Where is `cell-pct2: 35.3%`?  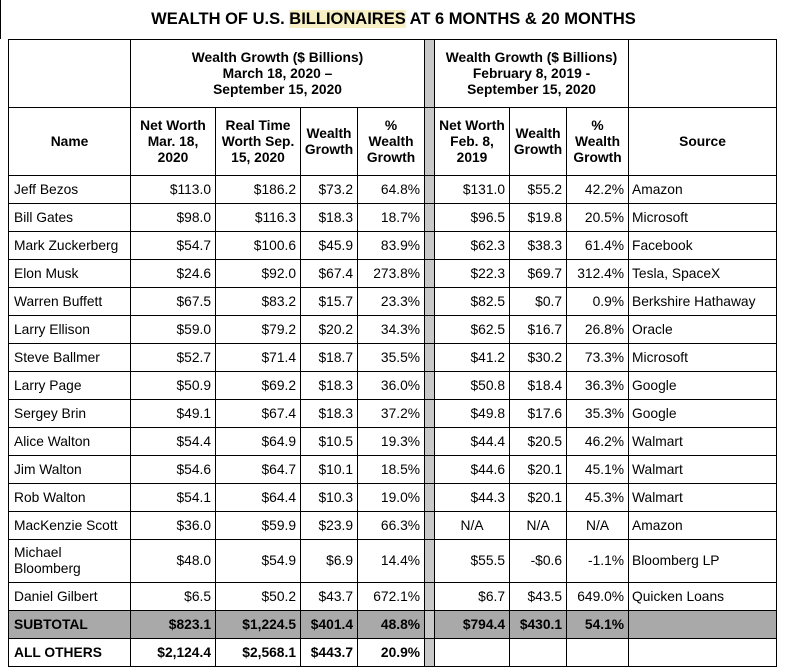 cell-pct2: 35.3% is located at coordinates (598, 413).